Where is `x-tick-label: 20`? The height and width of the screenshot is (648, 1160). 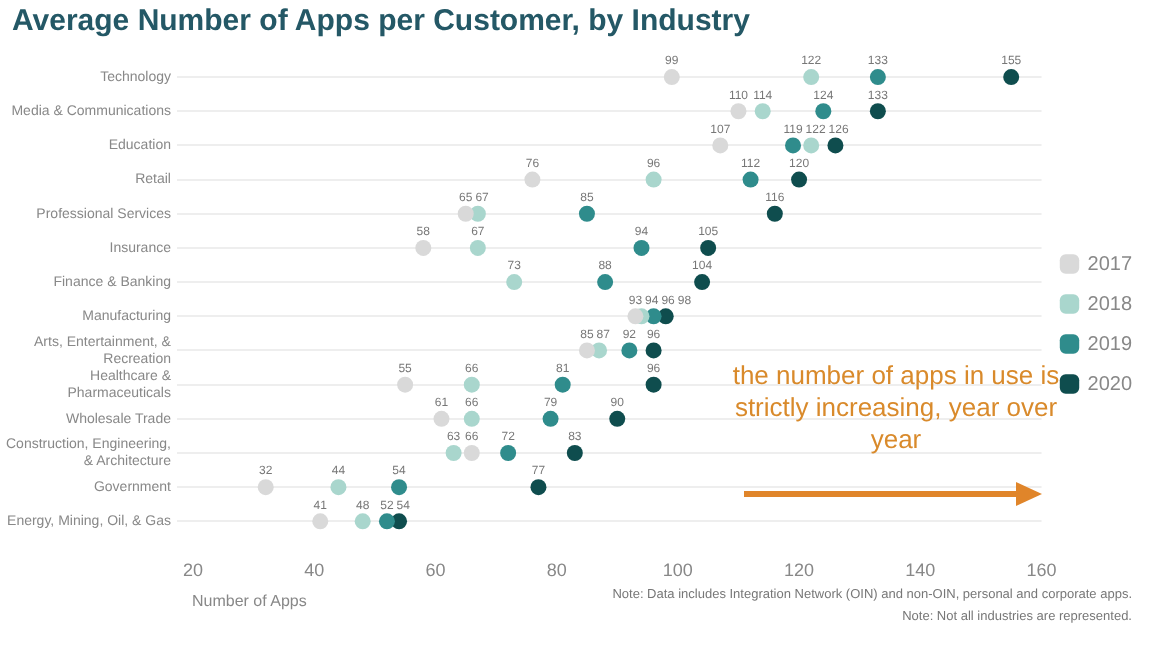
x-tick-label: 20 is located at coordinates (192, 570).